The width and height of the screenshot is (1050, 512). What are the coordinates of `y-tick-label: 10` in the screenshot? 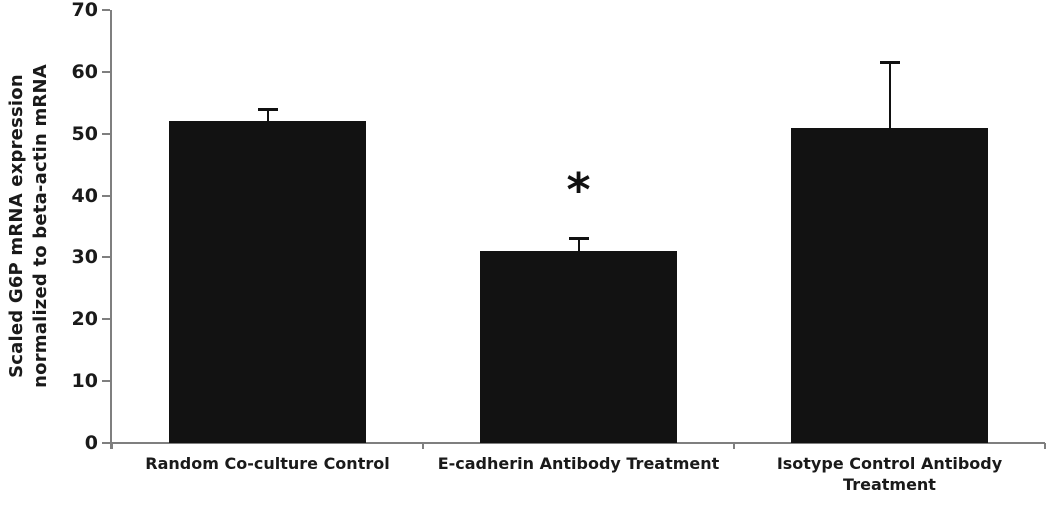 It's located at (84, 381).